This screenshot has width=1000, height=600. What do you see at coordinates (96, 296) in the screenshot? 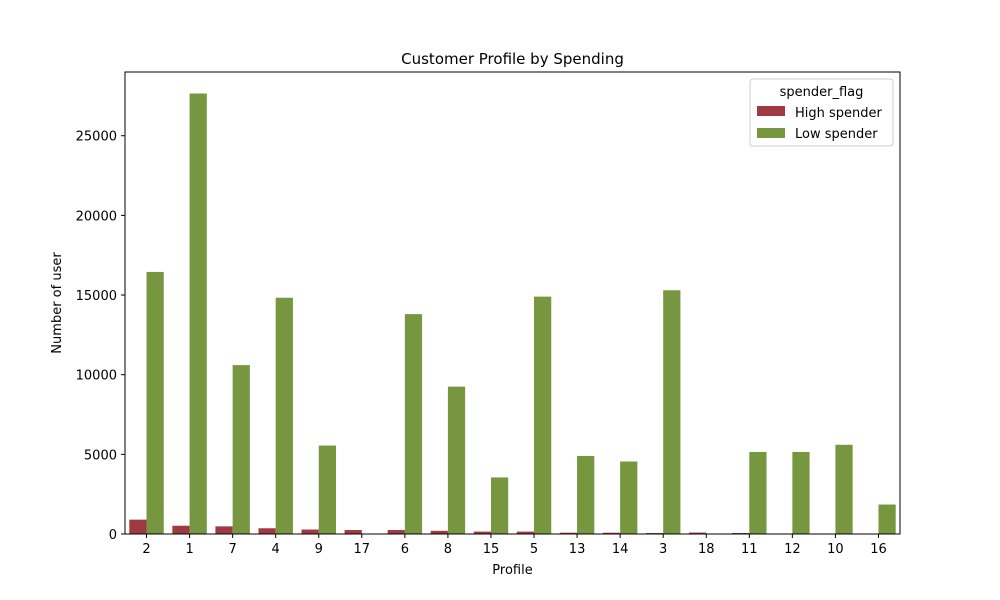
I see `y-tick-label: 15000` at bounding box center [96, 296].